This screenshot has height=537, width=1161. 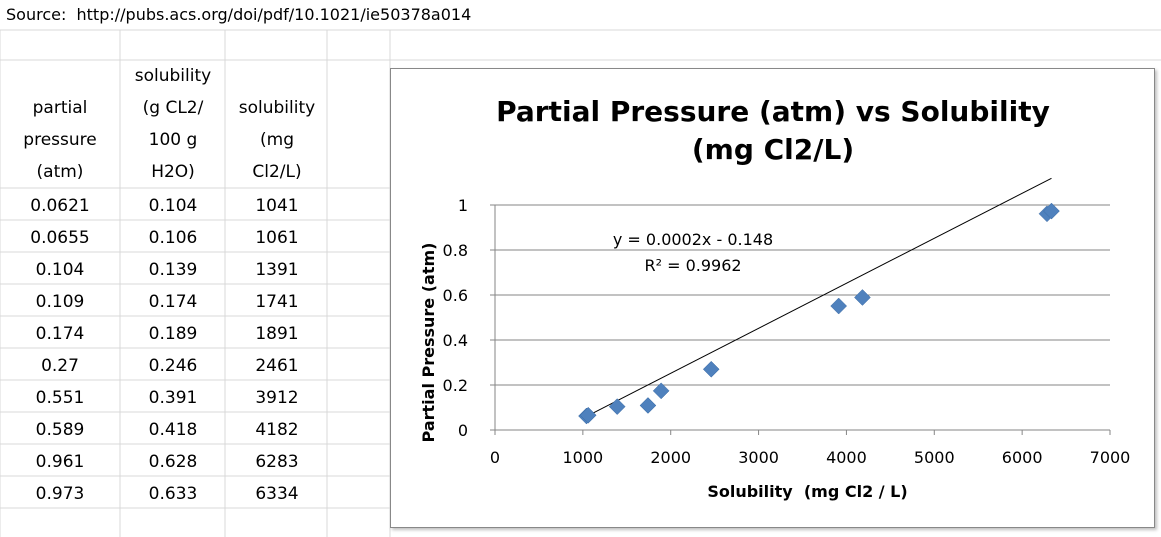 What do you see at coordinates (693, 239) in the screenshot?
I see `trendline-equation: y = 0.0002x - 0.148` at bounding box center [693, 239].